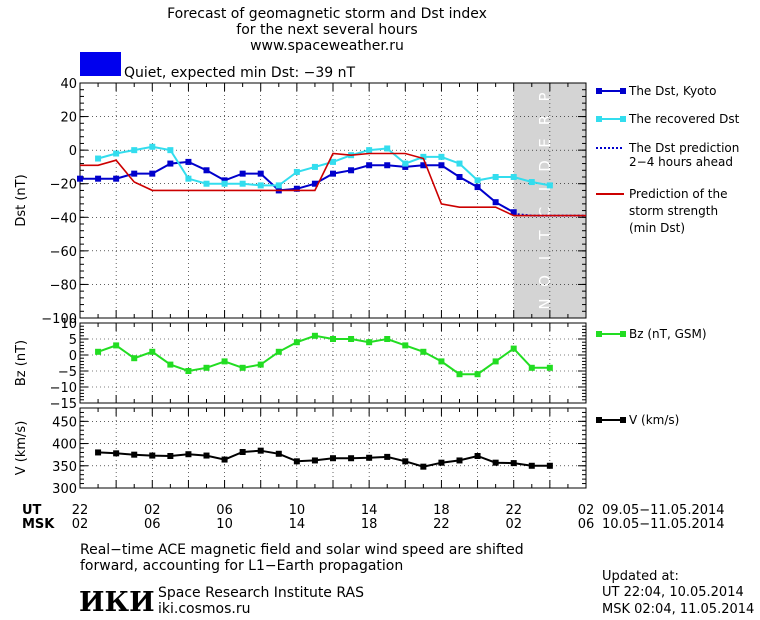 The height and width of the screenshot is (620, 760). I want to click on legend-dst-prediction-label-1: The Dst prediction, so click(683, 148).